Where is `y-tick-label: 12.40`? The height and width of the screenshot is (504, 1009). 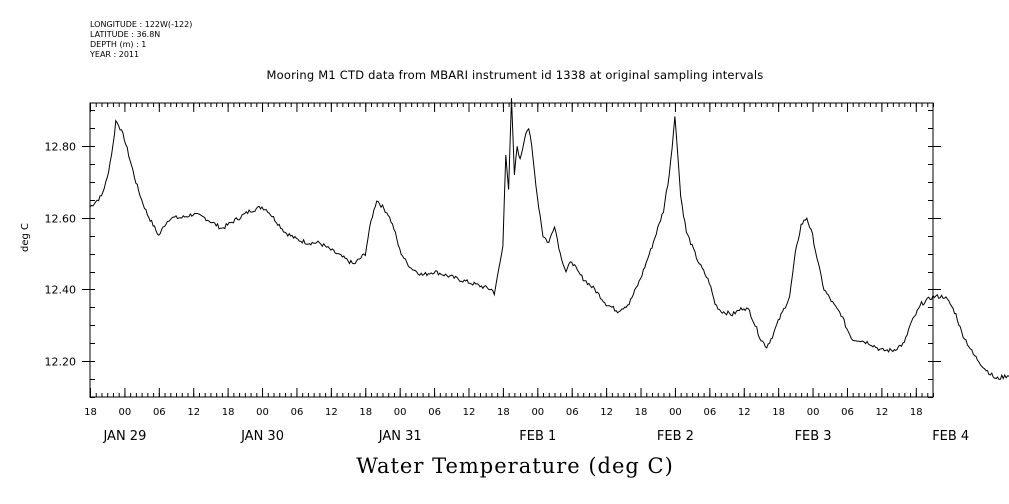 y-tick-label: 12.40 is located at coordinates (61, 290).